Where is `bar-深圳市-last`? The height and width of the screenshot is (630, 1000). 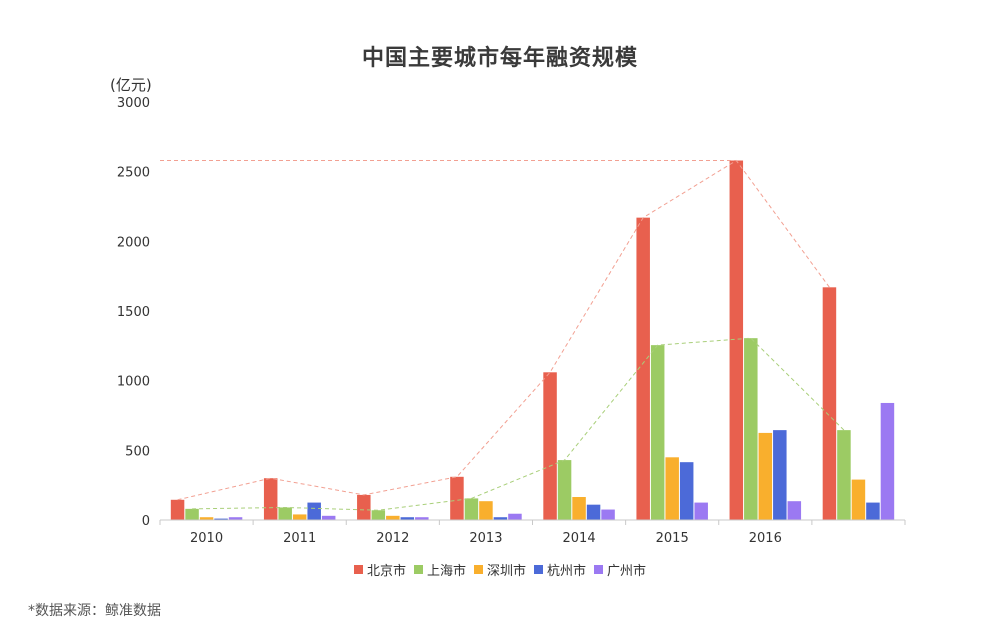
bar-深圳市-last is located at coordinates (858, 499).